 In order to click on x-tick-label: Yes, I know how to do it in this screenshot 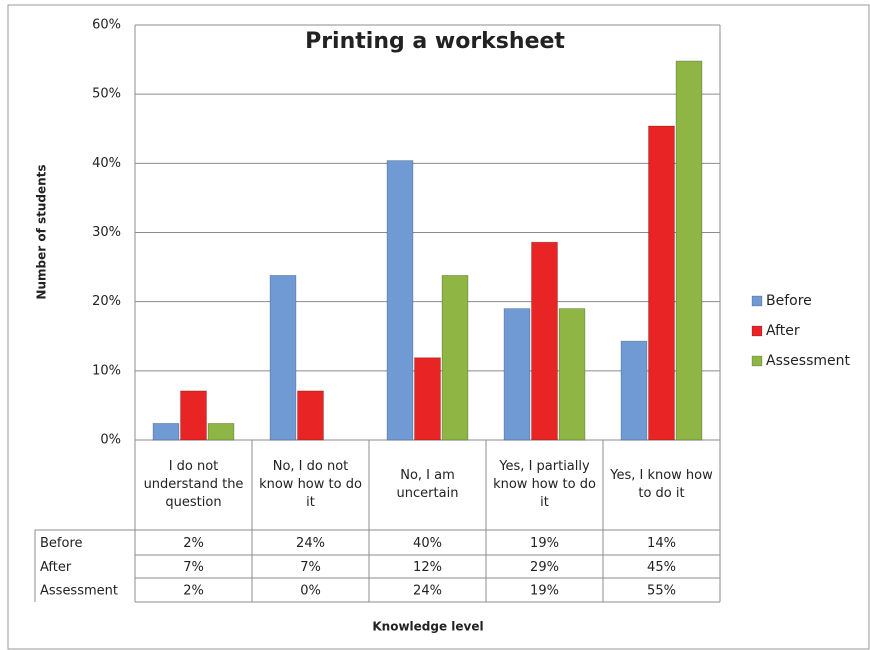, I will do `click(661, 484)`.